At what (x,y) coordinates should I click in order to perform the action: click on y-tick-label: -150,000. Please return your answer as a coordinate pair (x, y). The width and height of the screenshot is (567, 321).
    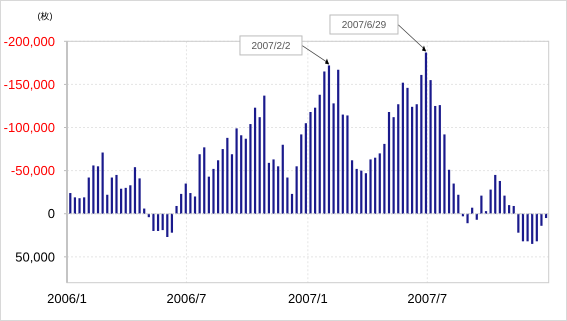
    Looking at the image, I should click on (29, 84).